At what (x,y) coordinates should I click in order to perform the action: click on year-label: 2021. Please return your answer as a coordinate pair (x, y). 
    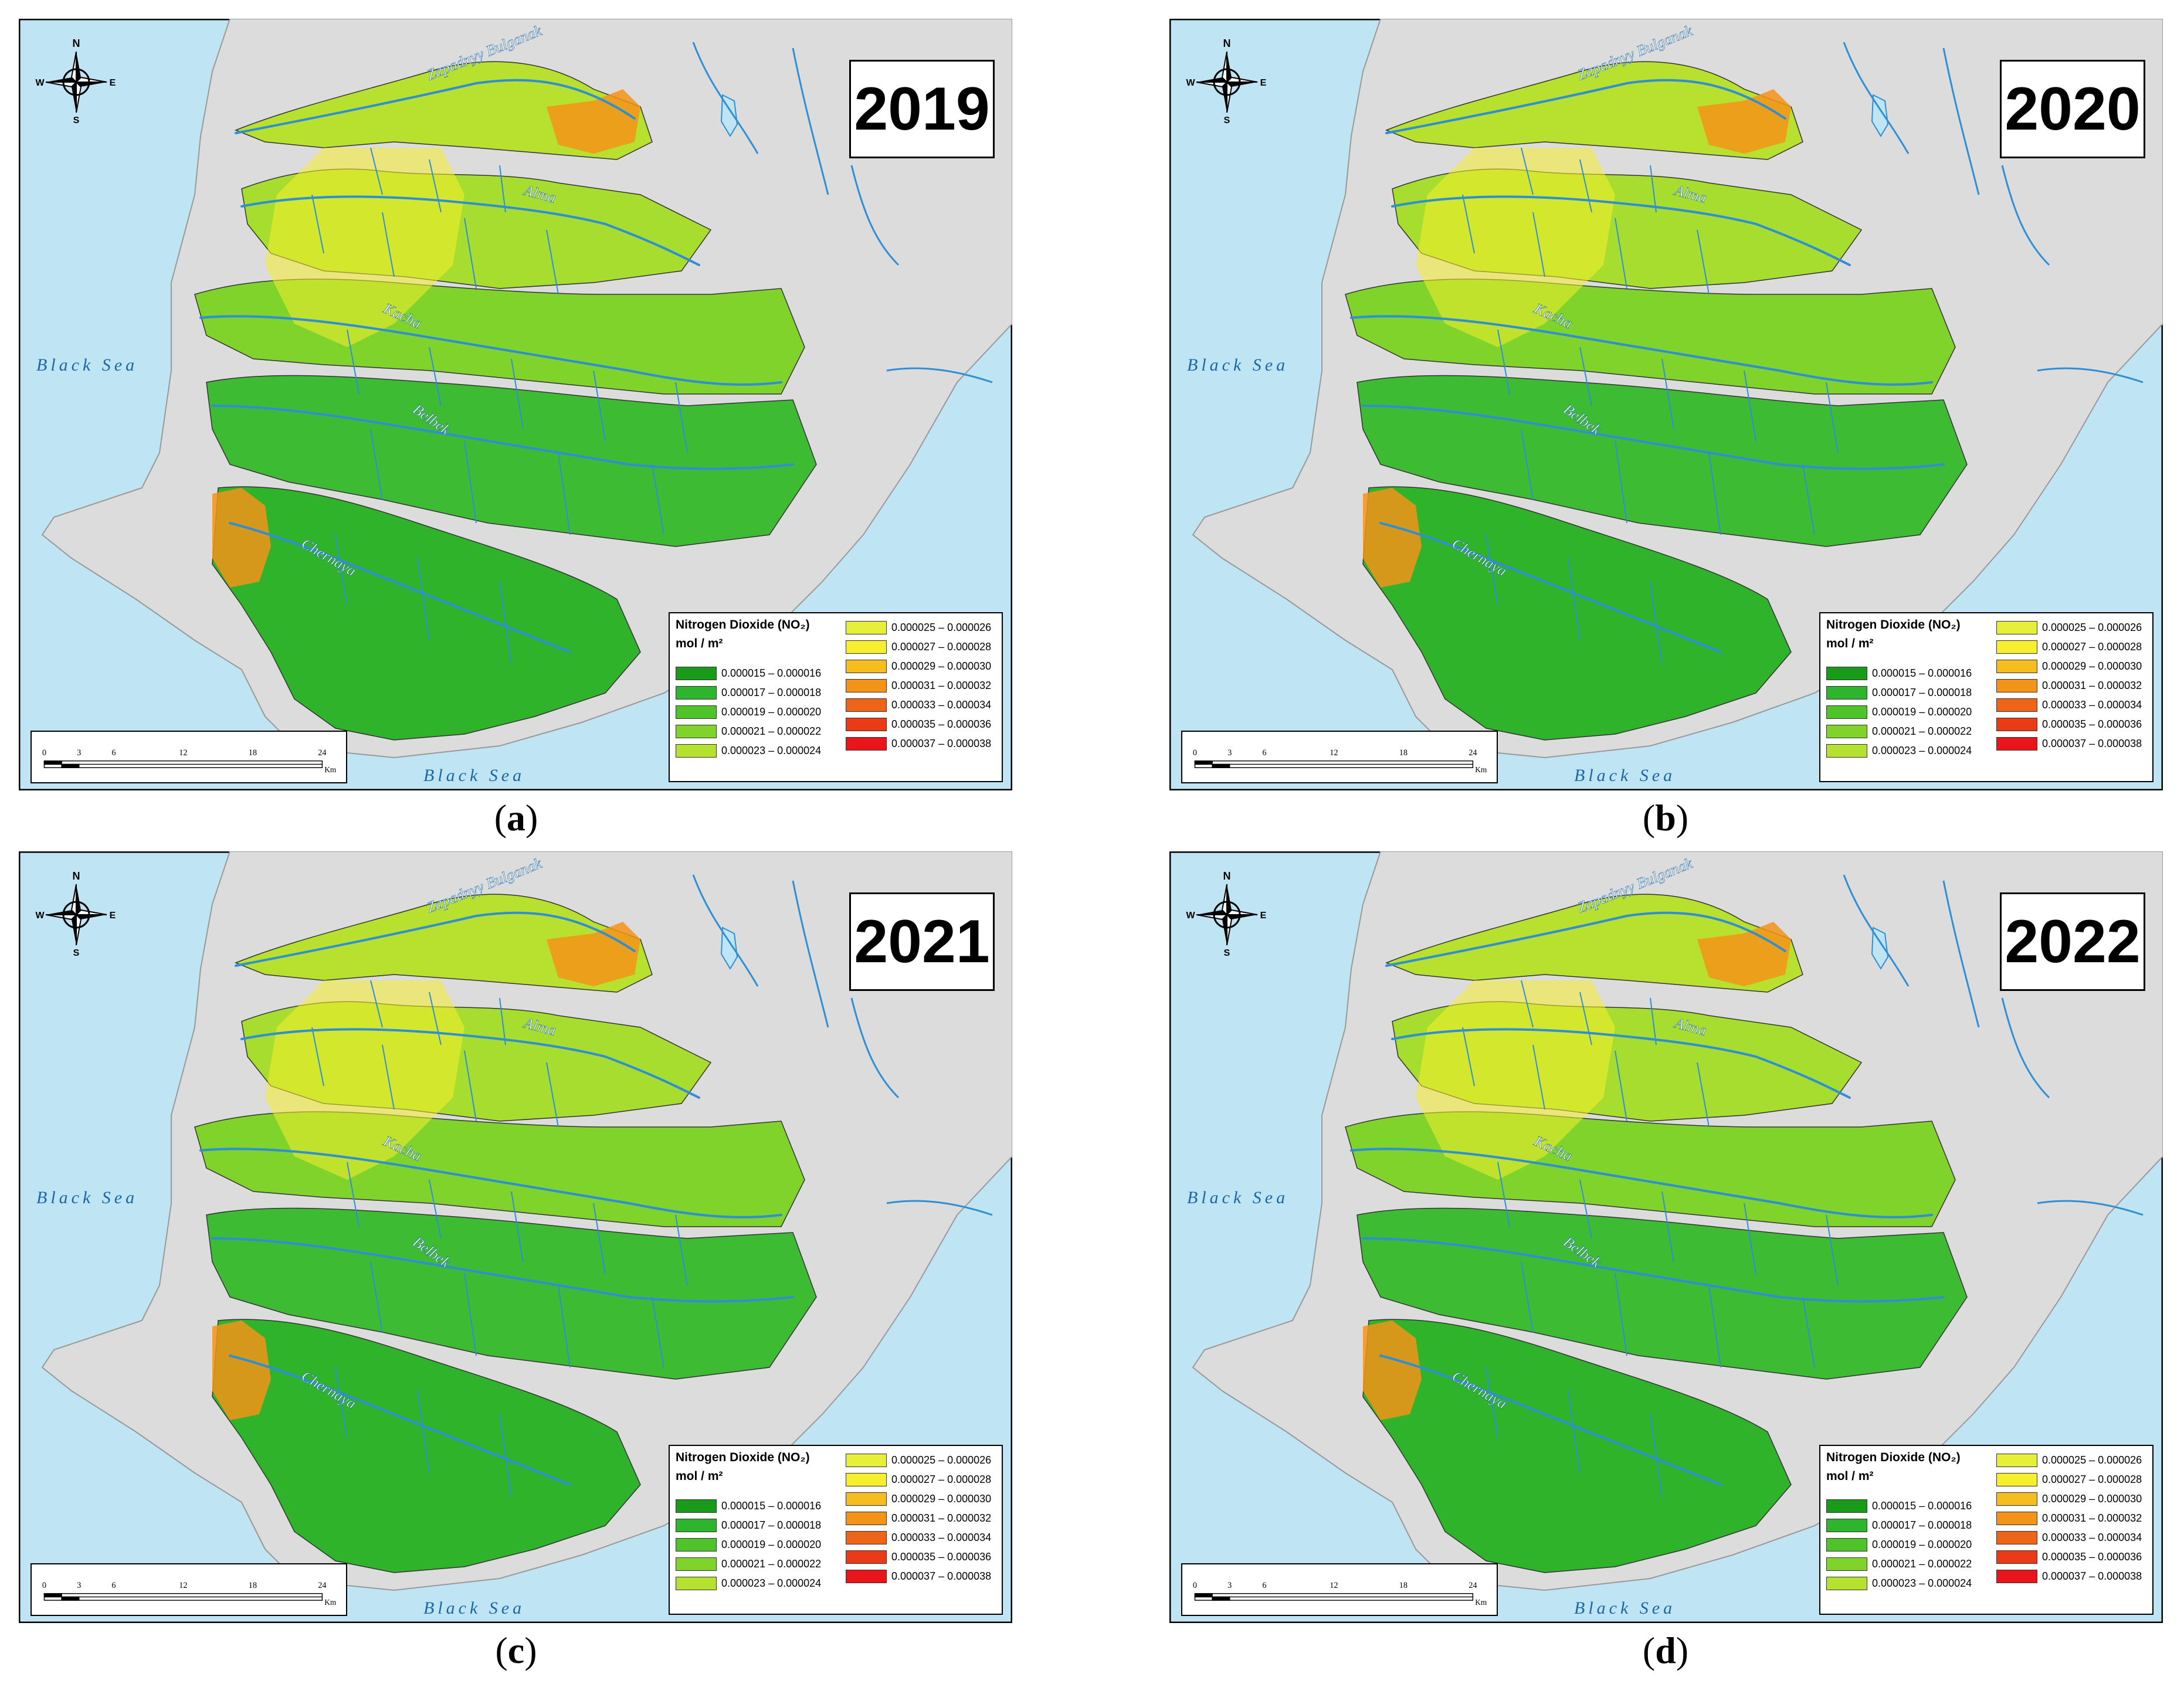
    Looking at the image, I should click on (922, 941).